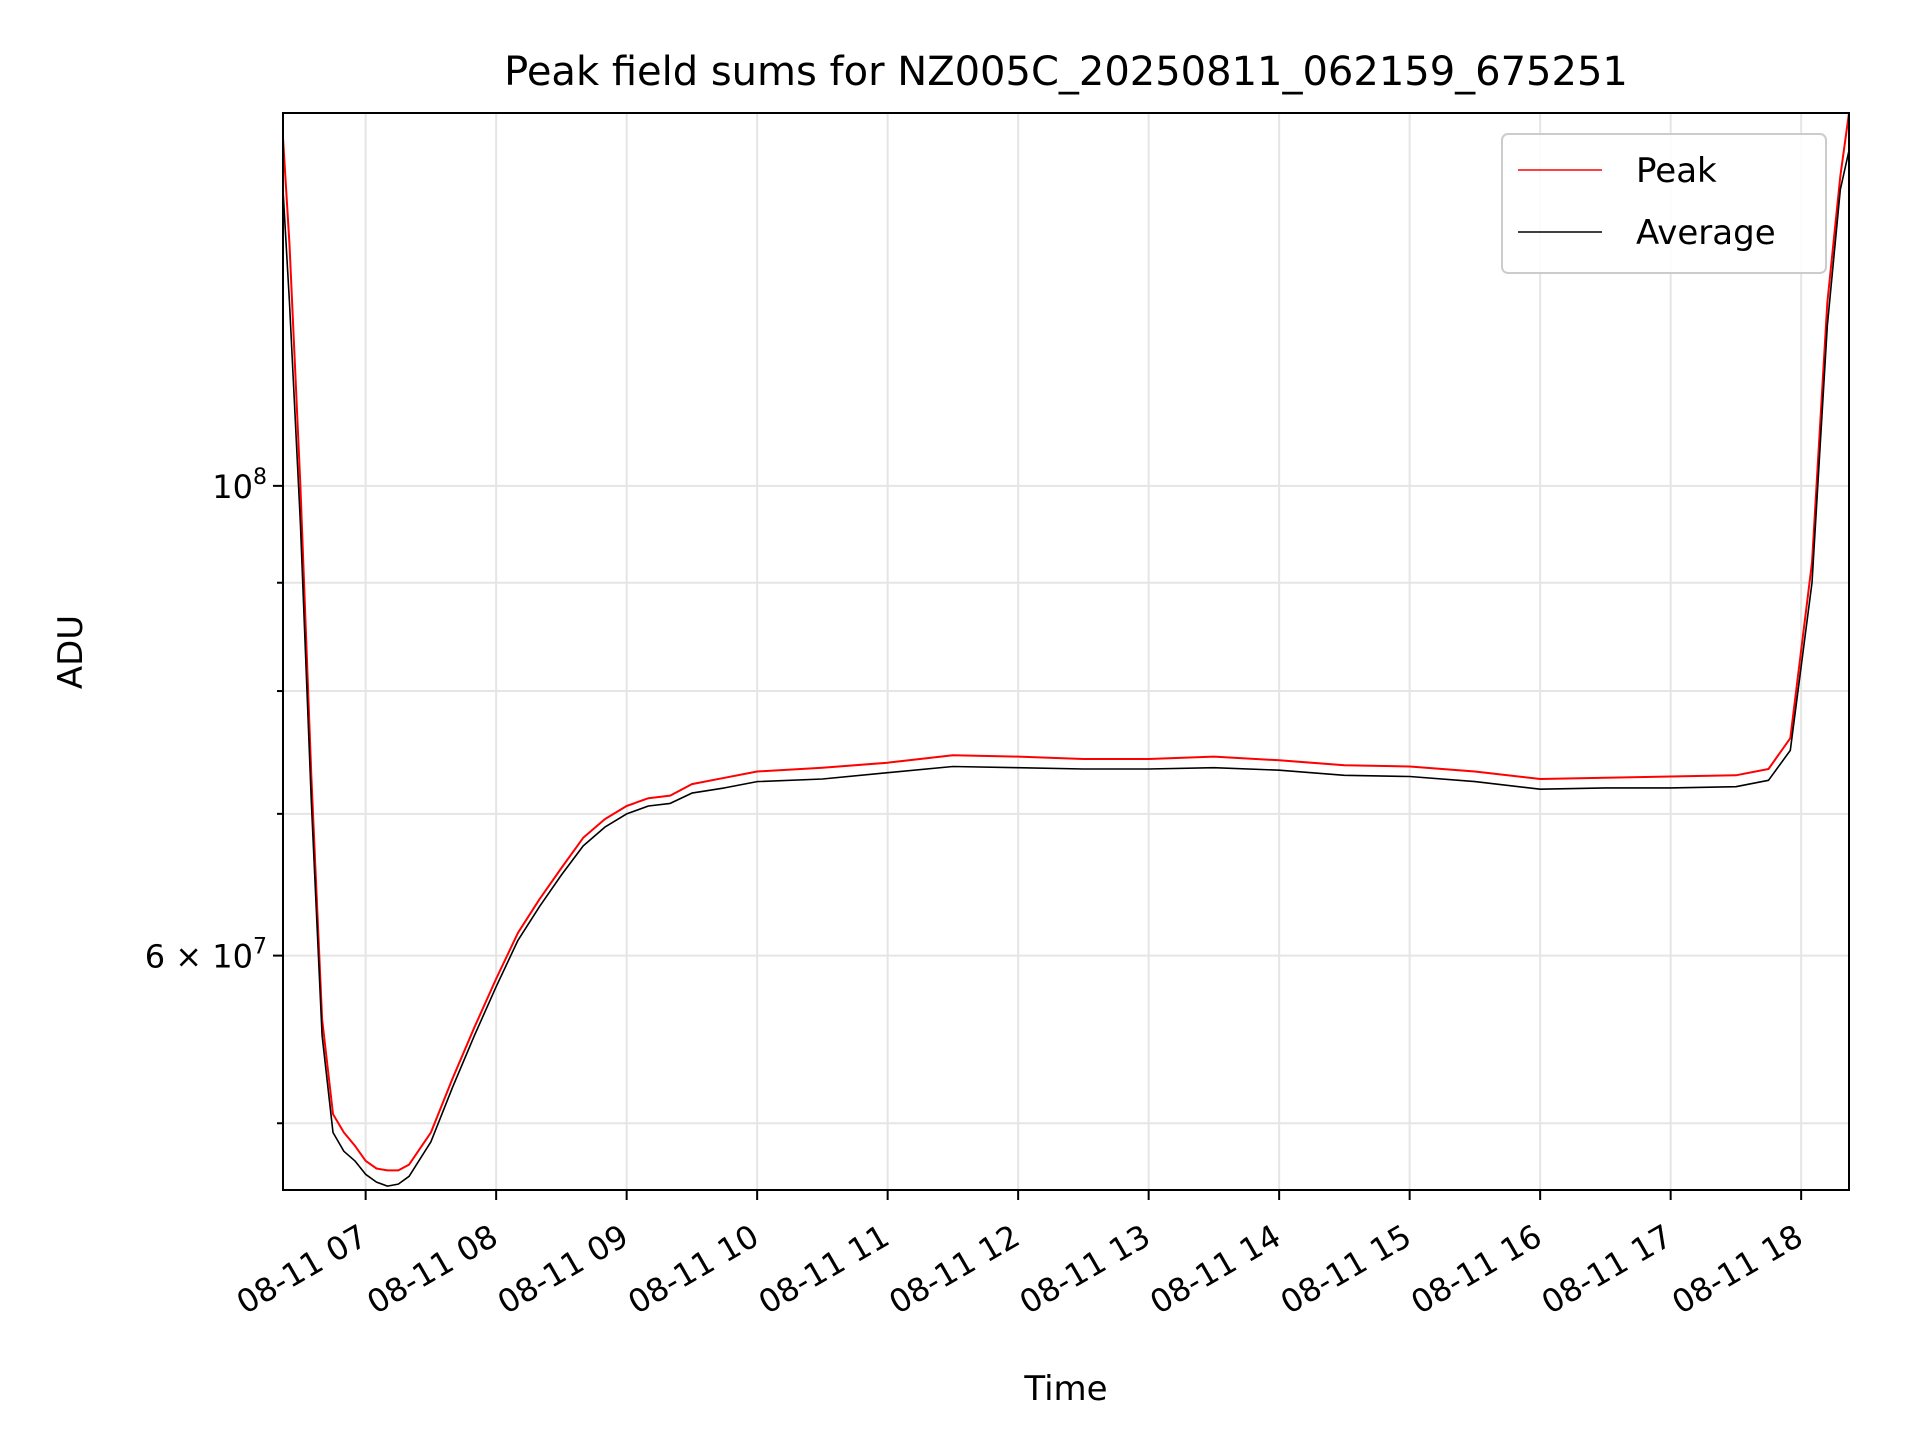 The height and width of the screenshot is (1440, 1920). What do you see at coordinates (1706, 233) in the screenshot?
I see `legend-label-average: Average` at bounding box center [1706, 233].